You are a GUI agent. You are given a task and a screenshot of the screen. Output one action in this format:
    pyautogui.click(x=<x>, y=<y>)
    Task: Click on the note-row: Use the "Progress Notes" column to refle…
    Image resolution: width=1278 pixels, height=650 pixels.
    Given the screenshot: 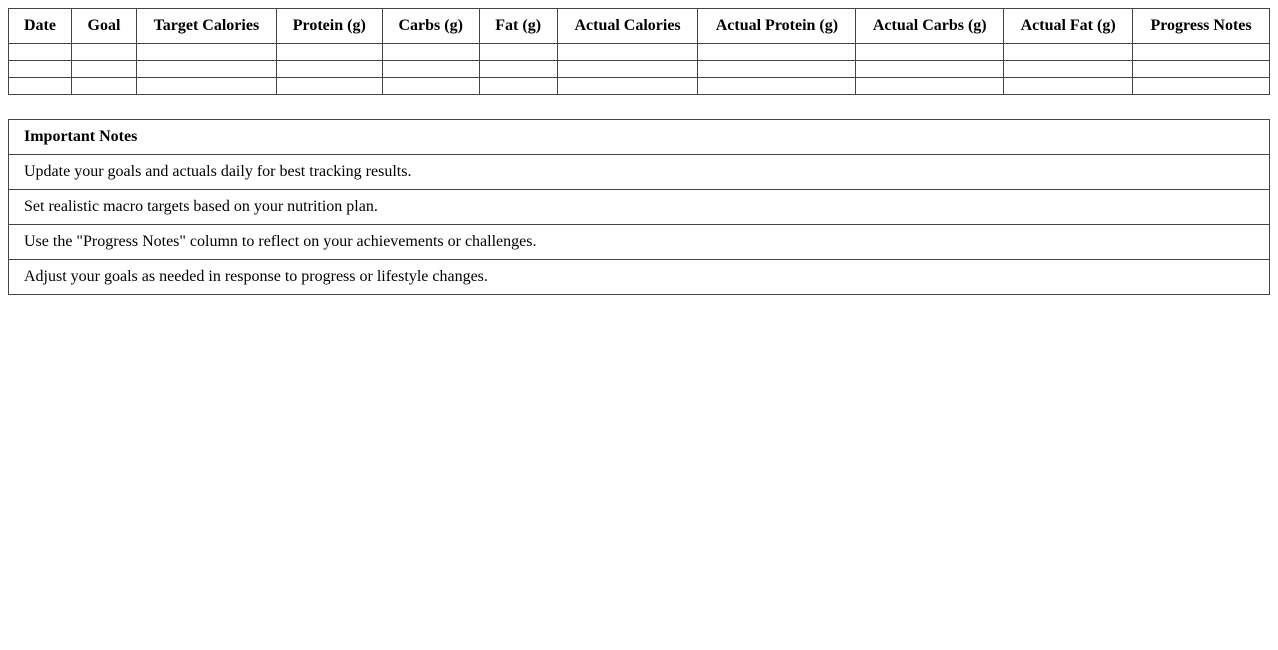 What is the action you would take?
    pyautogui.click(x=639, y=242)
    